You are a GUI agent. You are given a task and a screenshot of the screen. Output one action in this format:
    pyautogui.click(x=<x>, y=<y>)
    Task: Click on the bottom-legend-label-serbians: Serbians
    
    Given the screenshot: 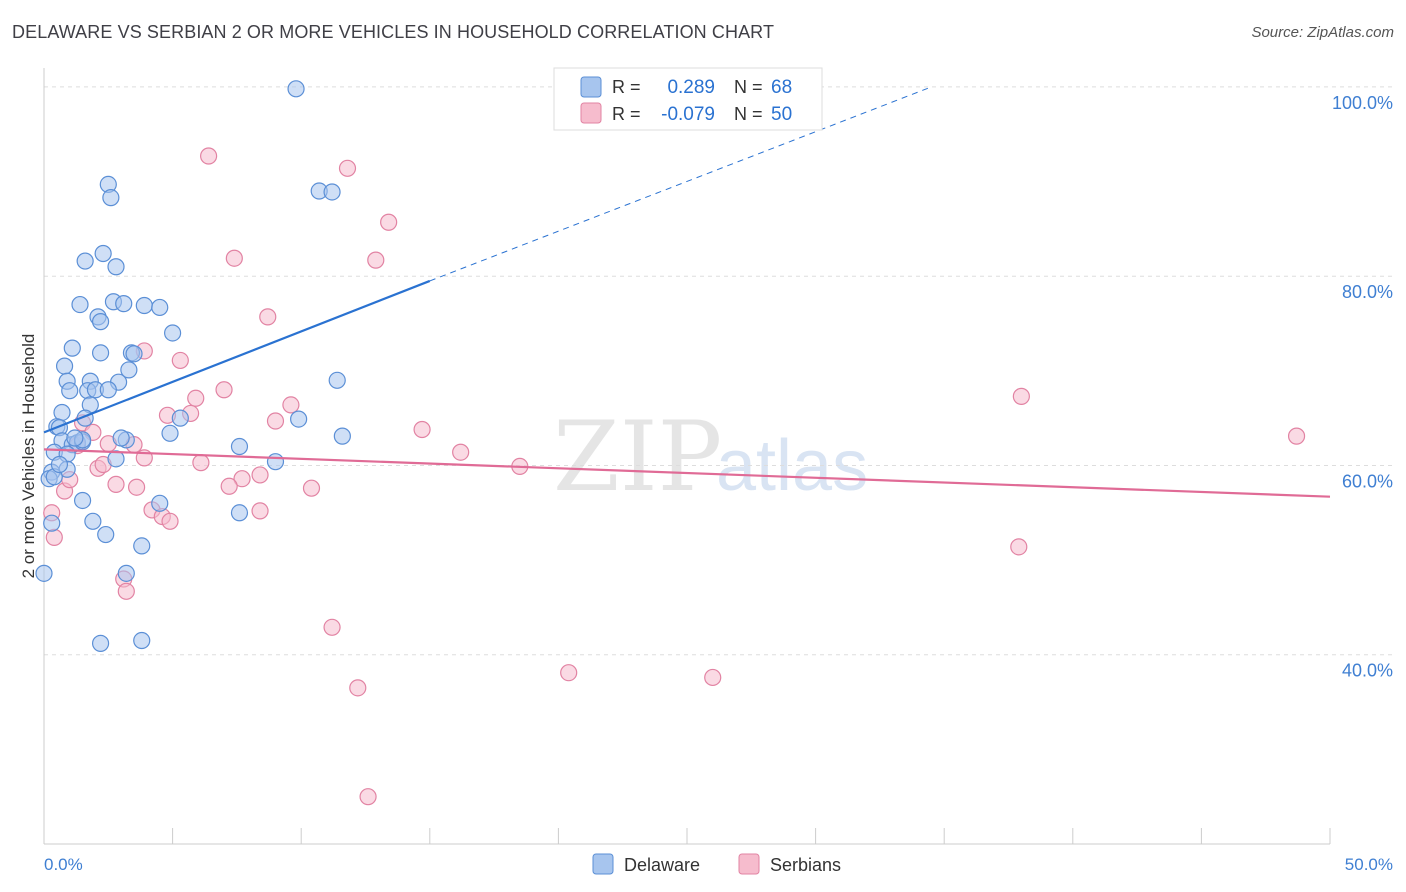 What is the action you would take?
    pyautogui.click(x=805, y=865)
    